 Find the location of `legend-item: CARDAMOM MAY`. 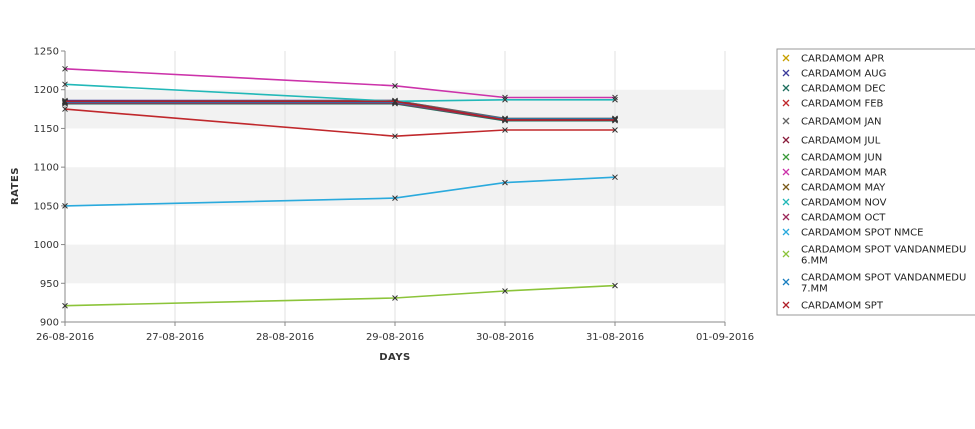

legend-item: CARDAMOM MAY is located at coordinates (834, 188).